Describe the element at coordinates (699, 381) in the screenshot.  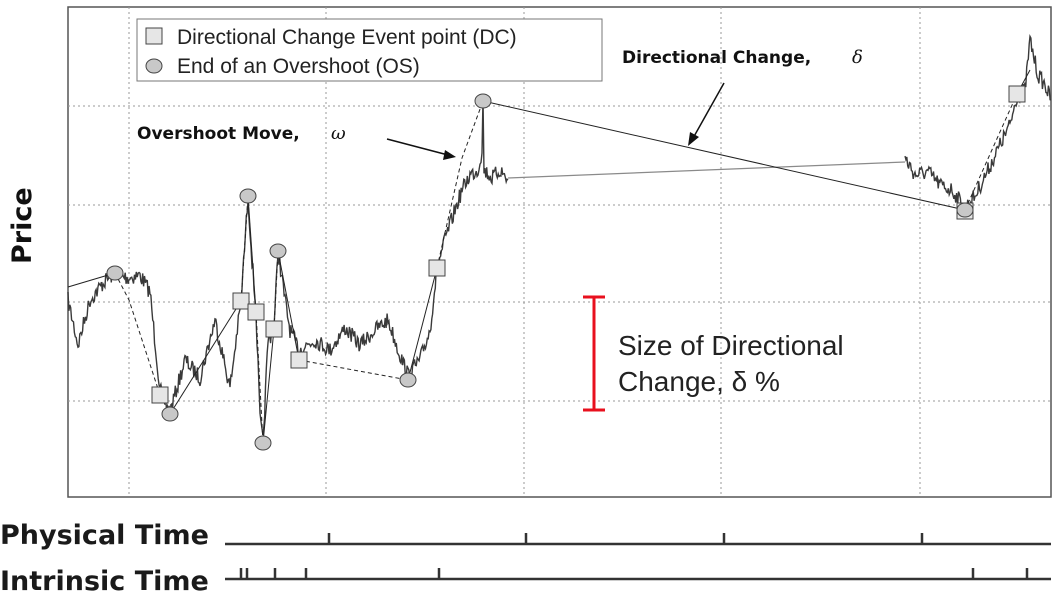
I see `size-label-line2: Change, δ %` at that location.